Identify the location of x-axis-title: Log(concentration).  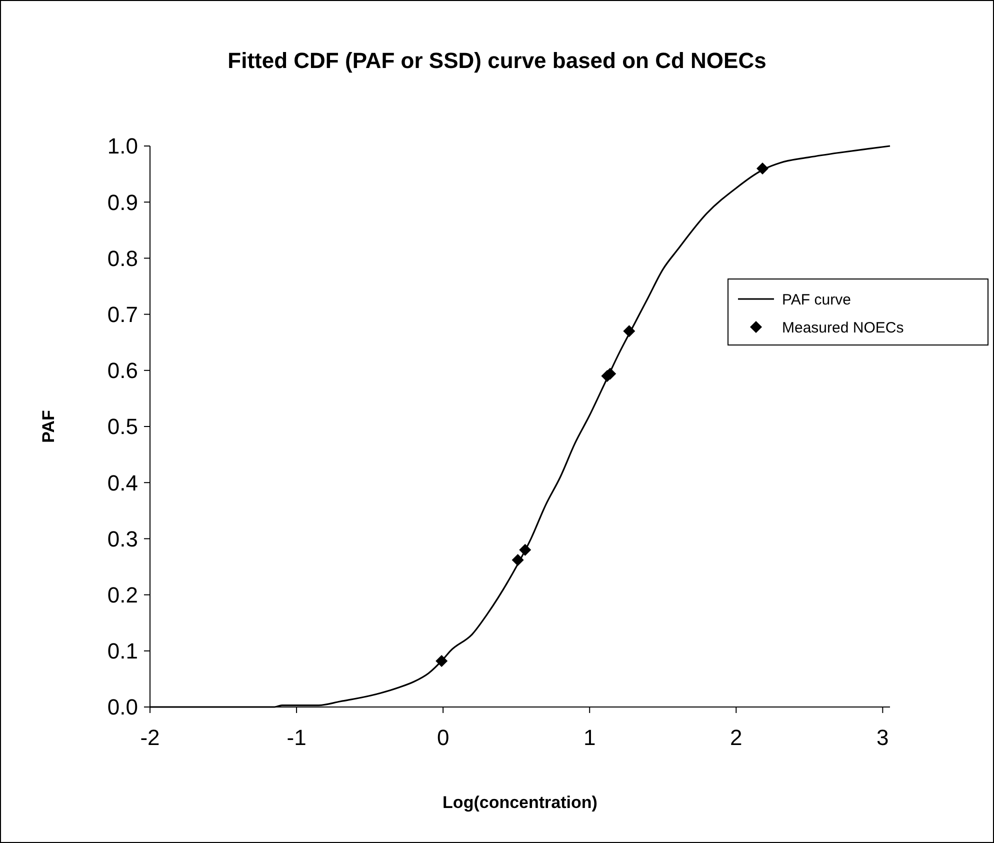
(520, 802).